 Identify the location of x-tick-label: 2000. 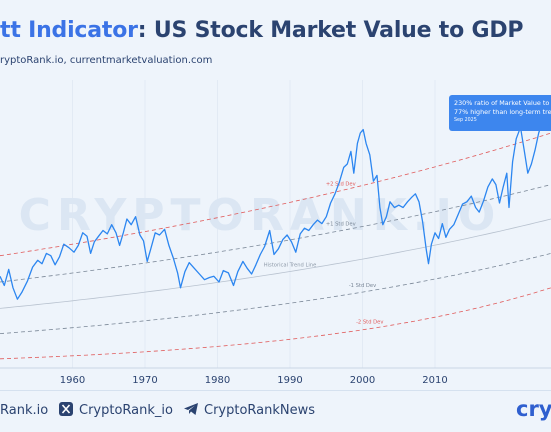
(362, 380).